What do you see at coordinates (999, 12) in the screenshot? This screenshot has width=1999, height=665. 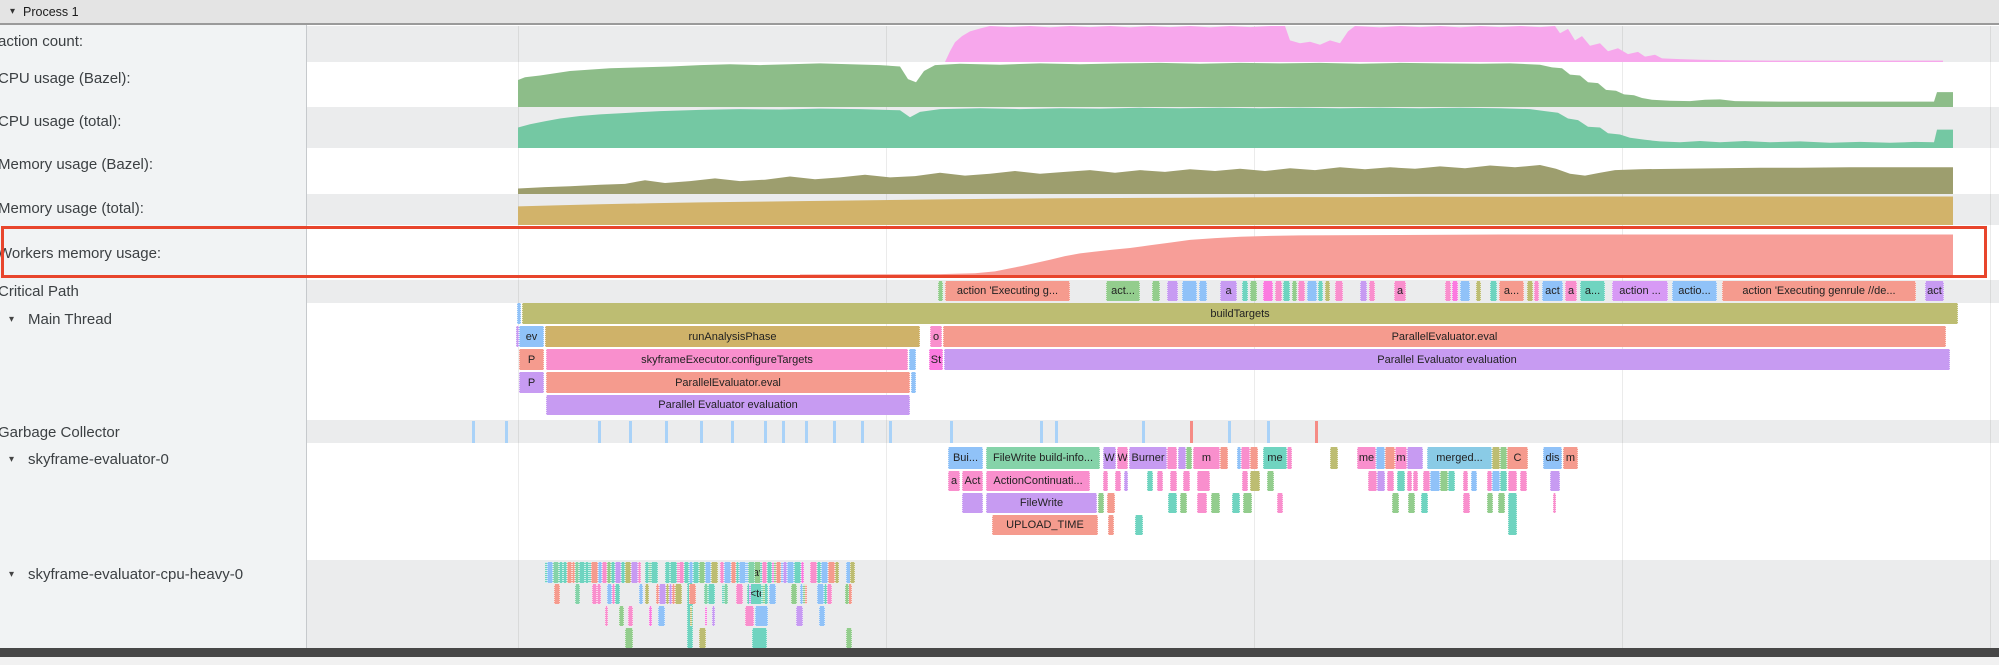 I see `process-group-header: ▾ Process 1` at bounding box center [999, 12].